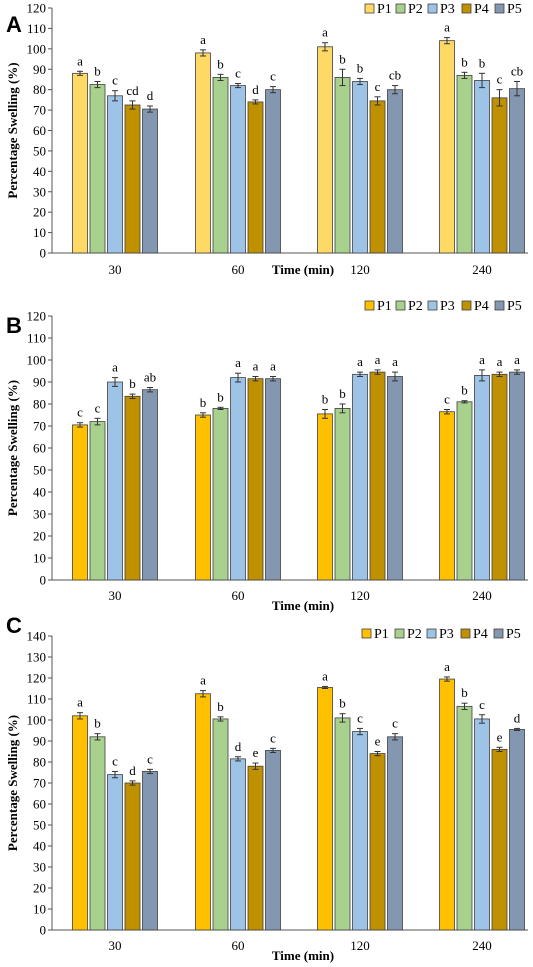  What do you see at coordinates (43, 930) in the screenshot?
I see `y-tick-label: 0` at bounding box center [43, 930].